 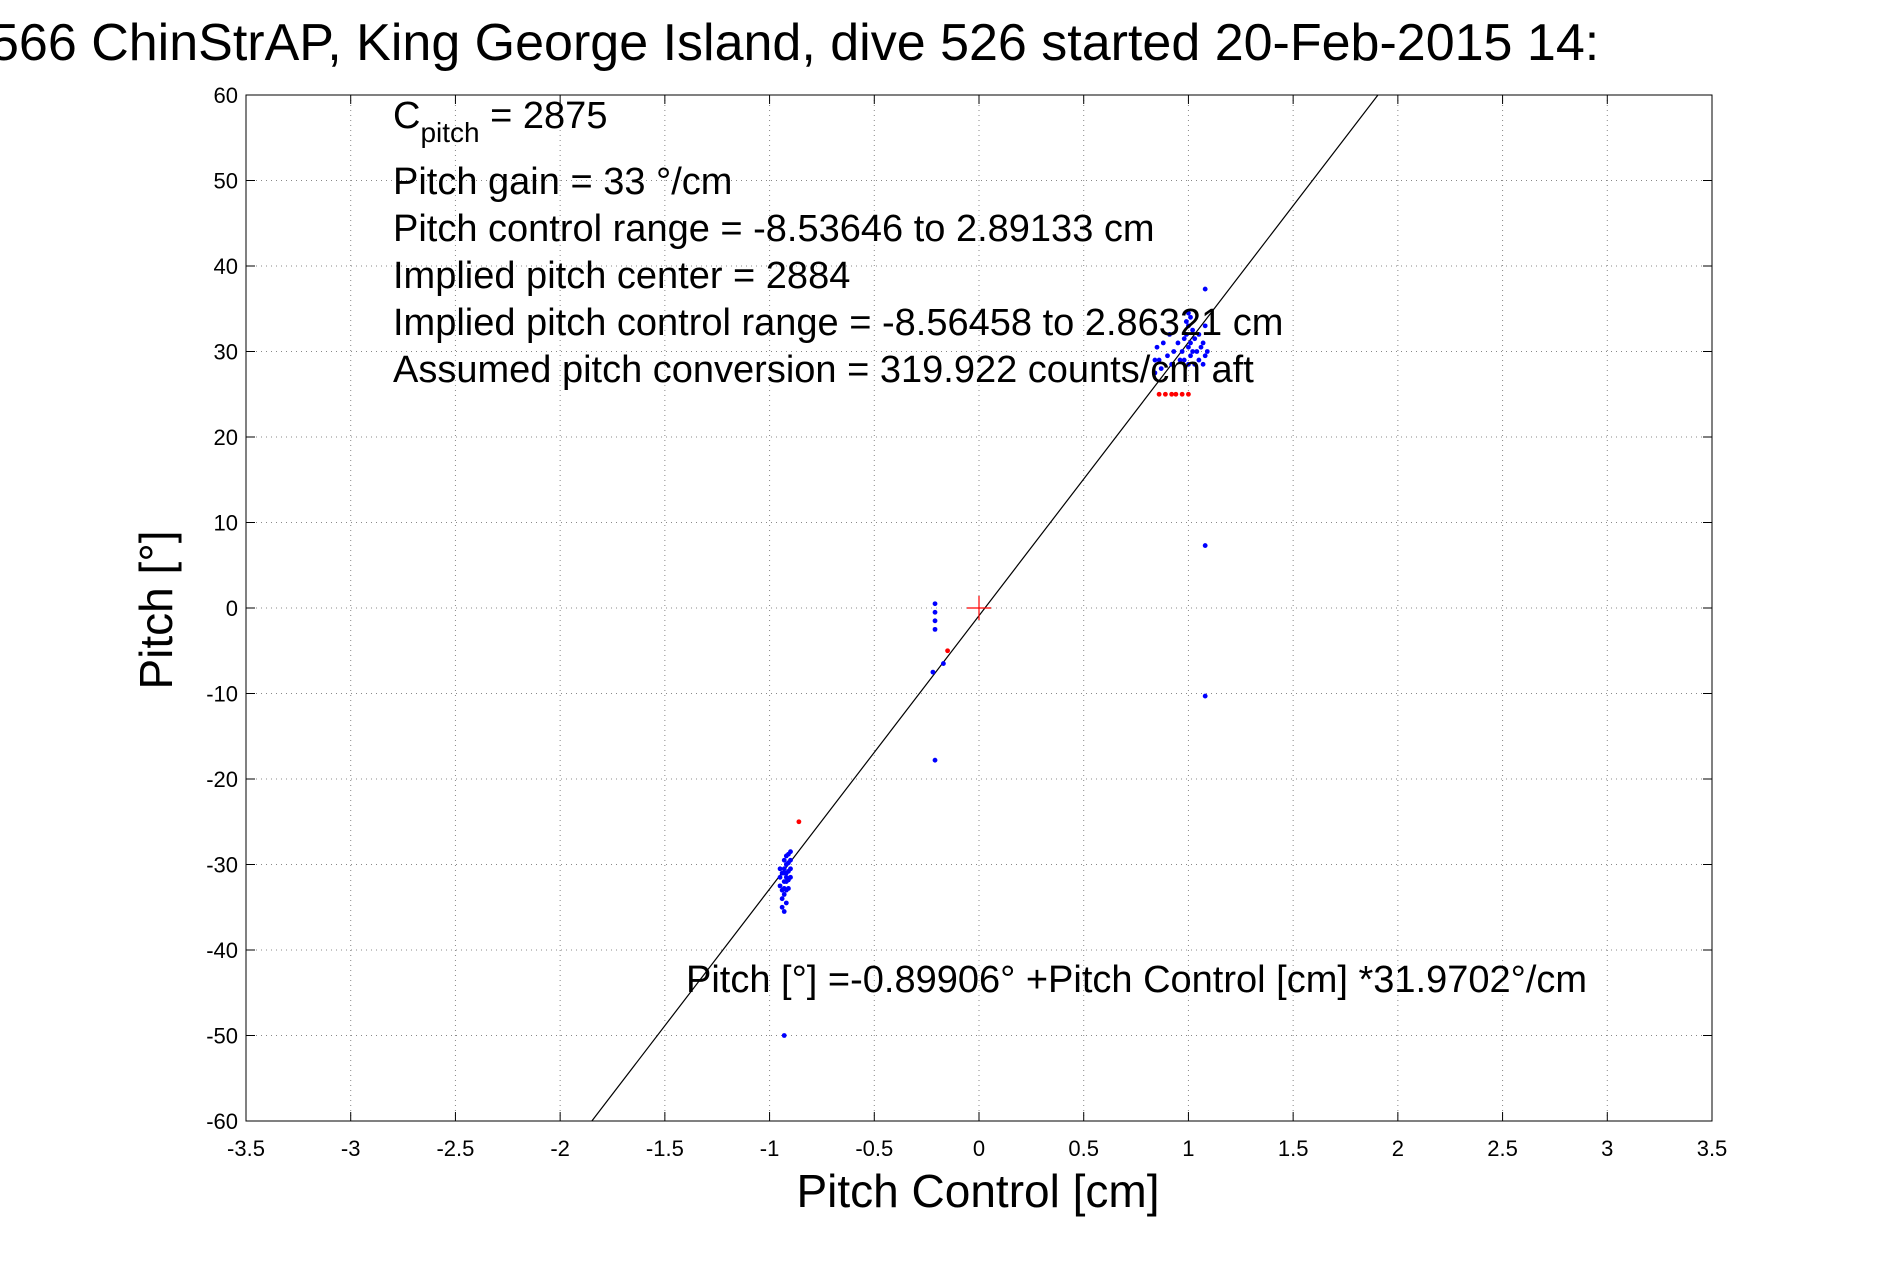 What do you see at coordinates (560, 1148) in the screenshot?
I see `x-tick-label: -2` at bounding box center [560, 1148].